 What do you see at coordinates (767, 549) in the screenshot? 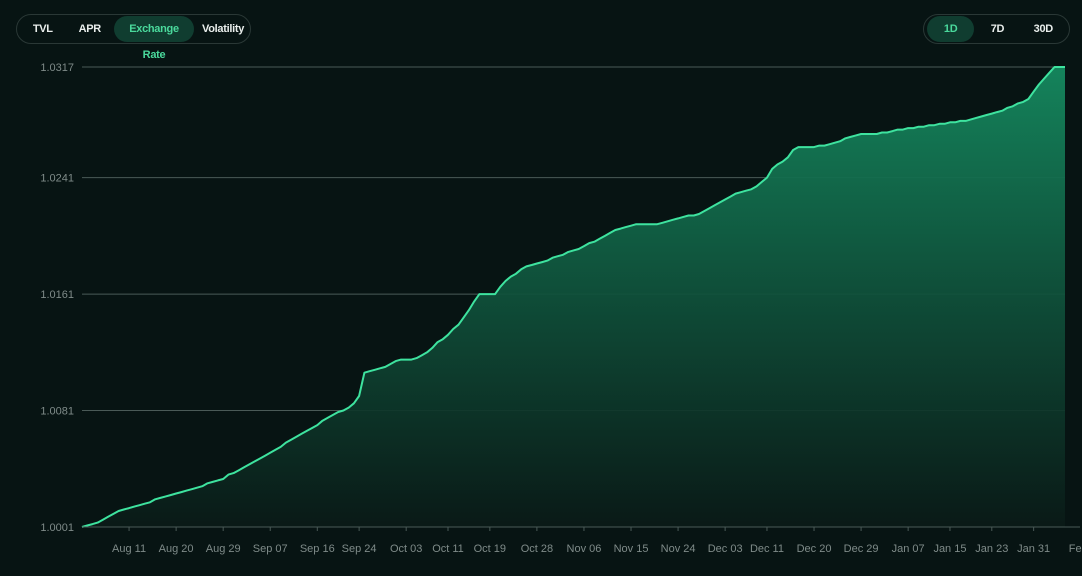
I see `x-tick-label: Dec 11` at bounding box center [767, 549].